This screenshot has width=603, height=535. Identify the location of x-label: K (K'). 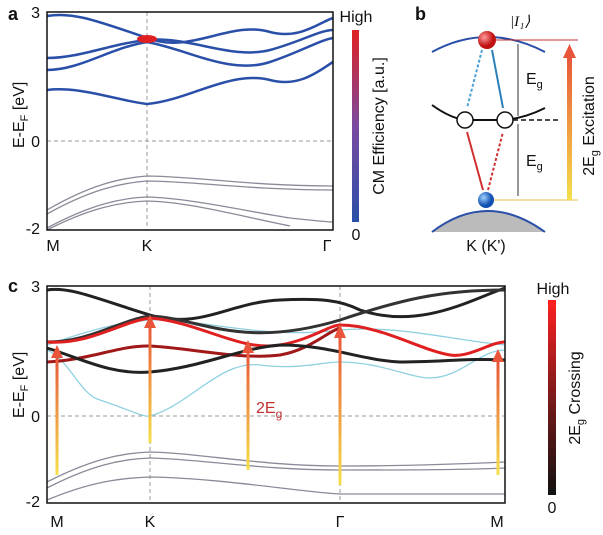
(486, 246).